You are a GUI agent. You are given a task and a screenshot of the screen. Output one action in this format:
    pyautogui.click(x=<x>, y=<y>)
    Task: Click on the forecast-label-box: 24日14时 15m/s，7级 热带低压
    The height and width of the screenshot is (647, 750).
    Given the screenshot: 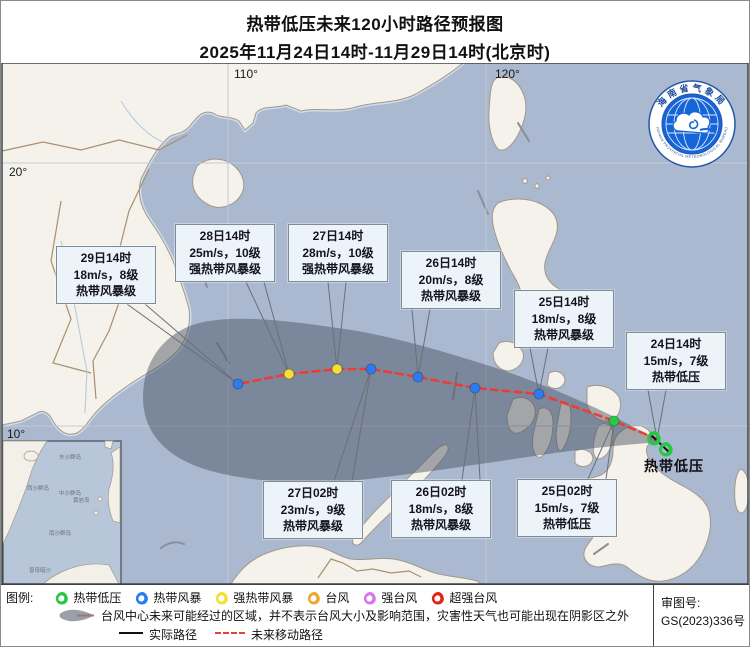 What is the action you would take?
    pyautogui.click(x=676, y=361)
    